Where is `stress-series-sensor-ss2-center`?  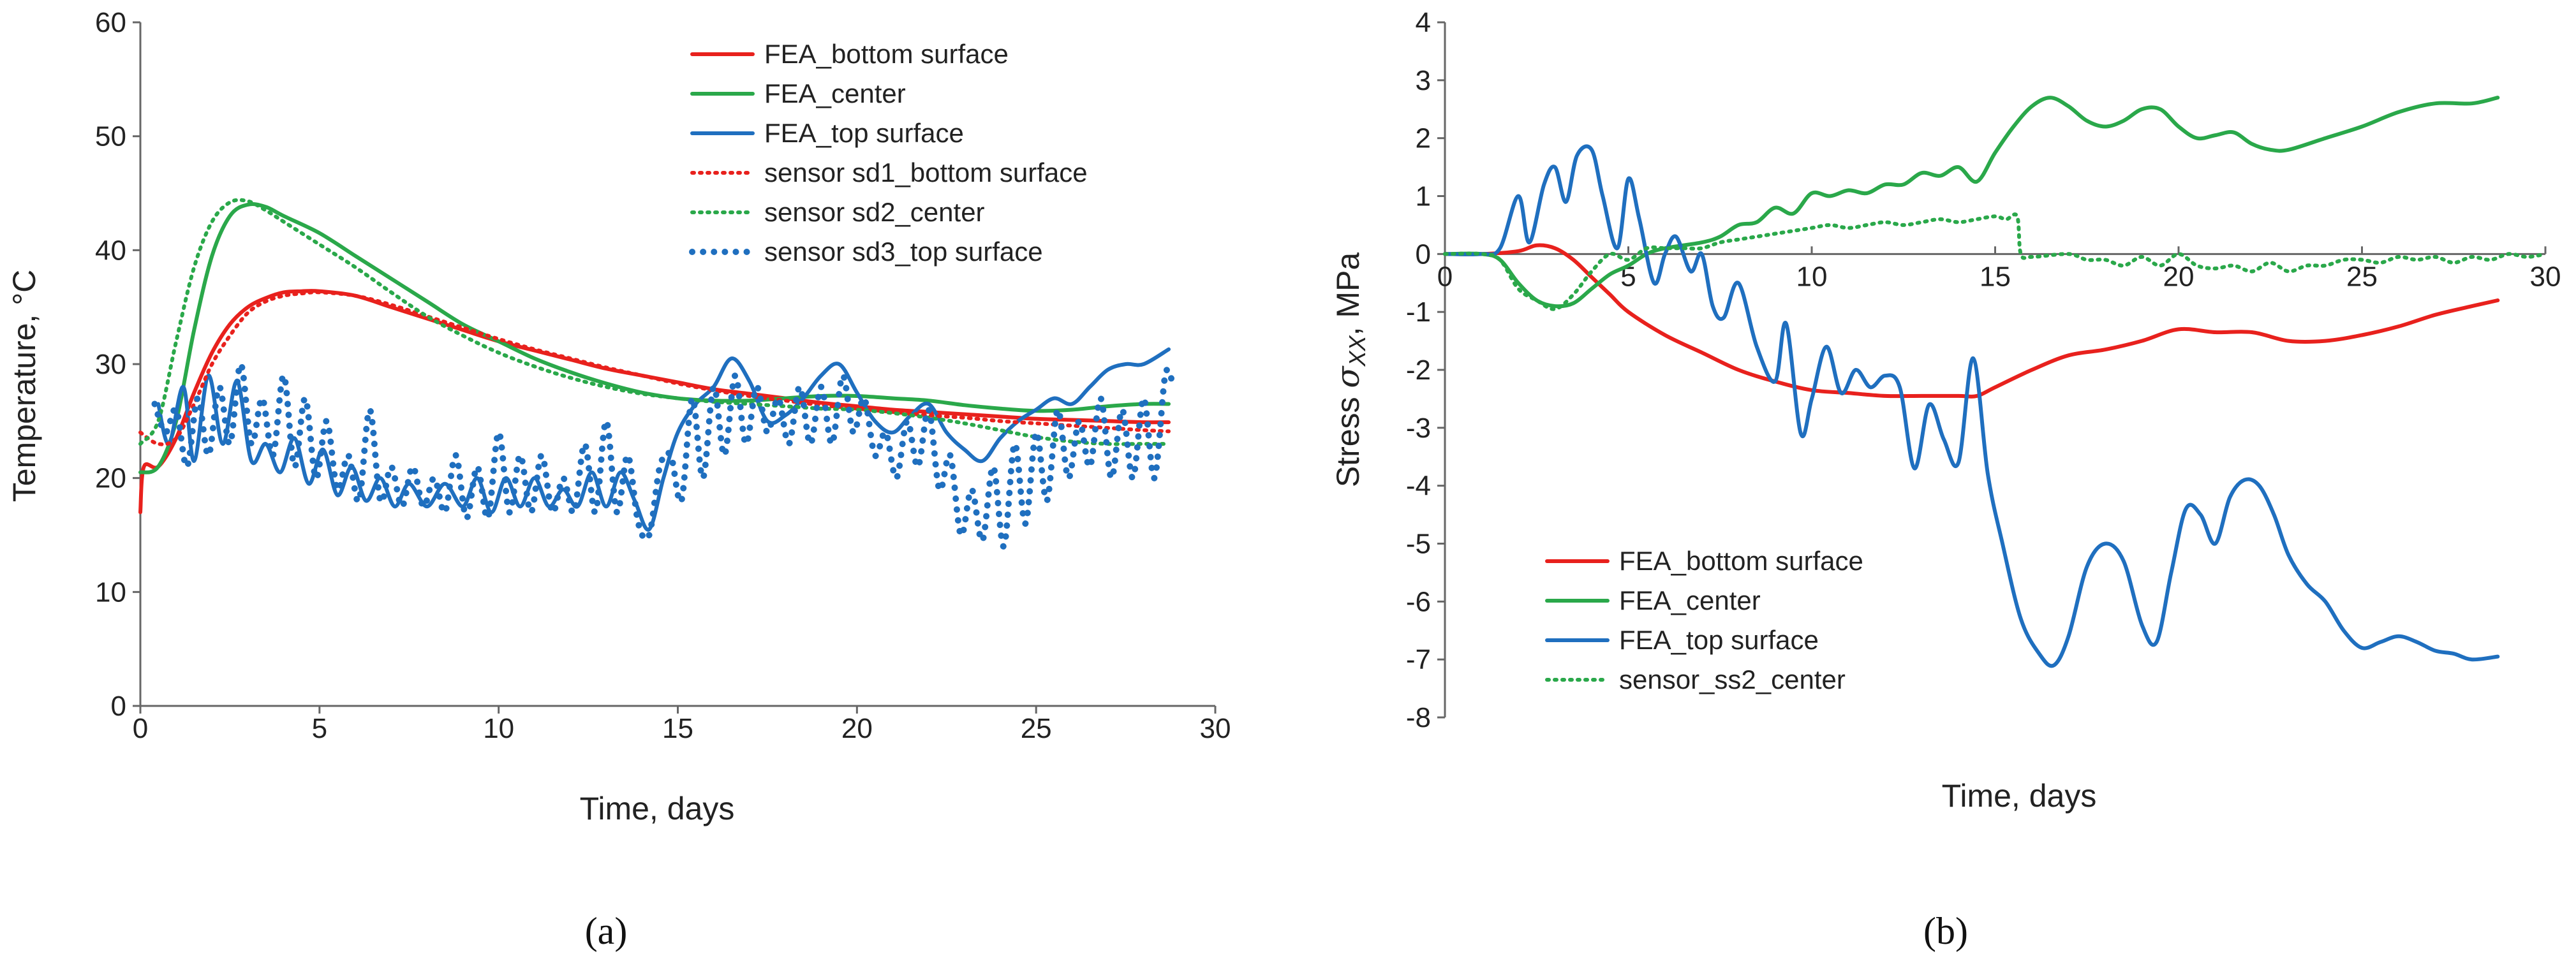
stress-series-sensor-ss2-center is located at coordinates (1995, 261).